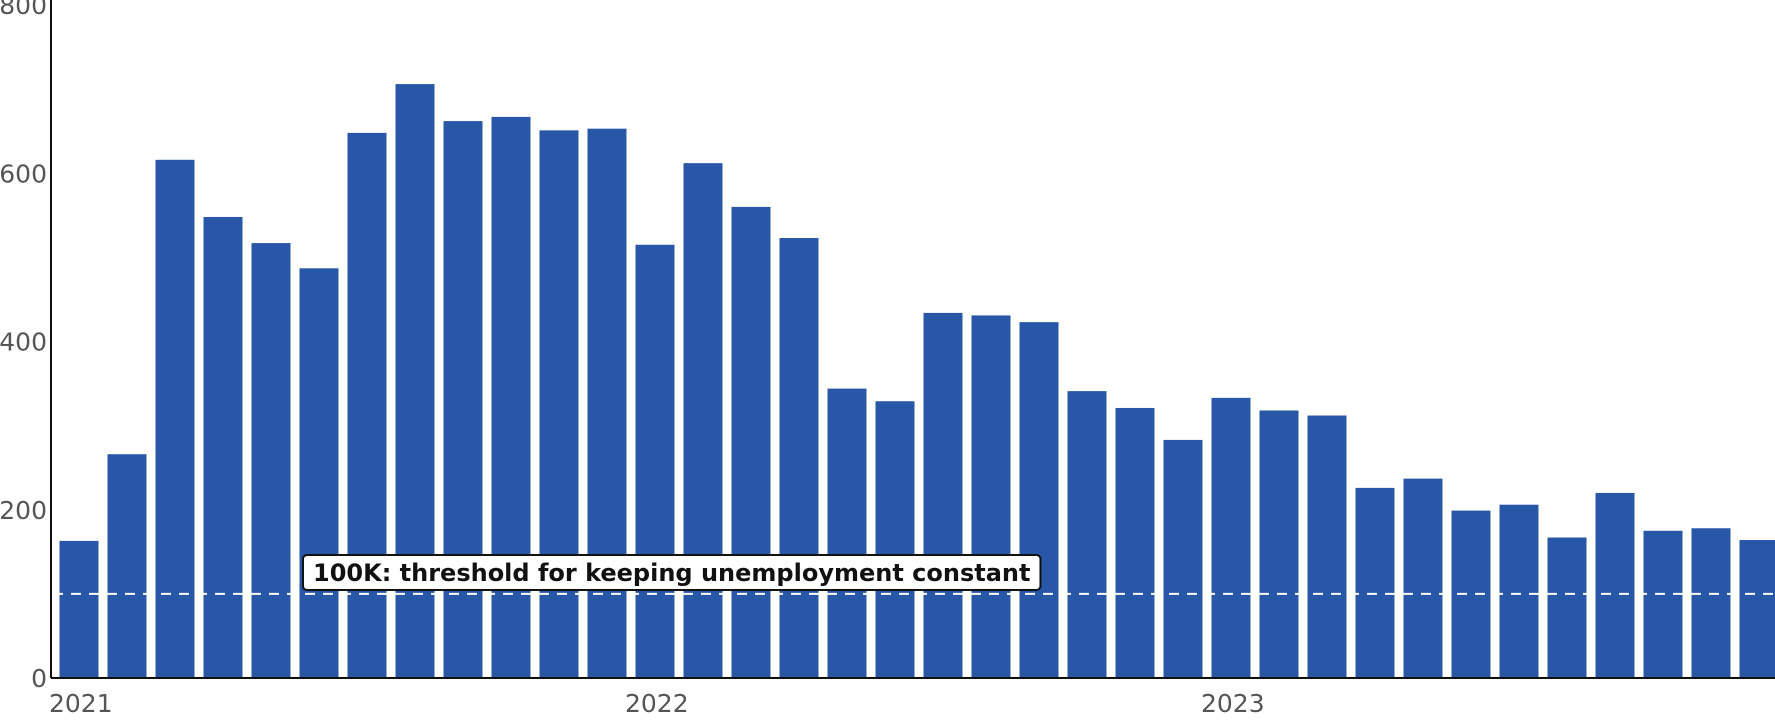 Image resolution: width=1775 pixels, height=721 pixels. I want to click on y-axis: 0 200 400 600 800, so click(26, 346).